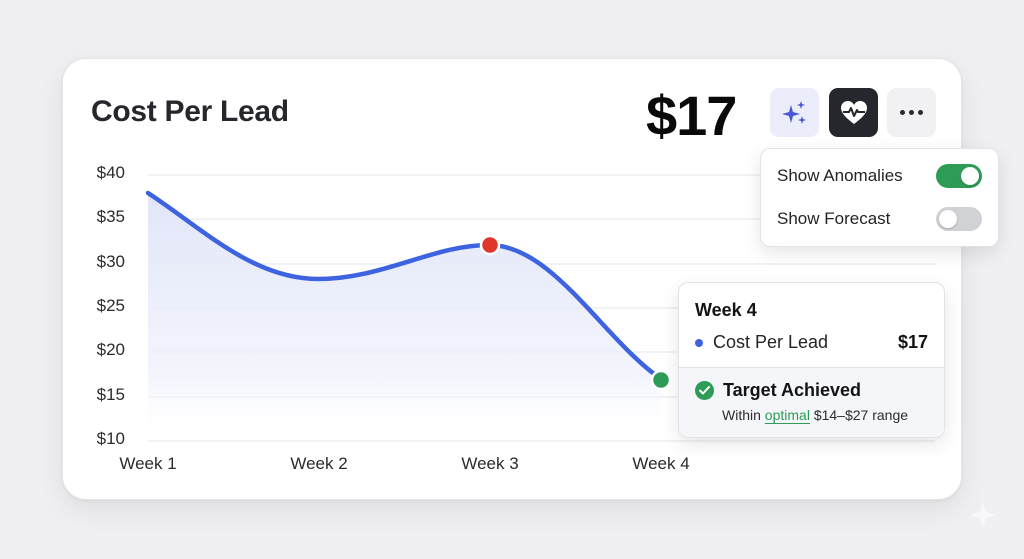 The height and width of the screenshot is (559, 1024). What do you see at coordinates (699, 342) in the screenshot?
I see `series-color-dot` at bounding box center [699, 342].